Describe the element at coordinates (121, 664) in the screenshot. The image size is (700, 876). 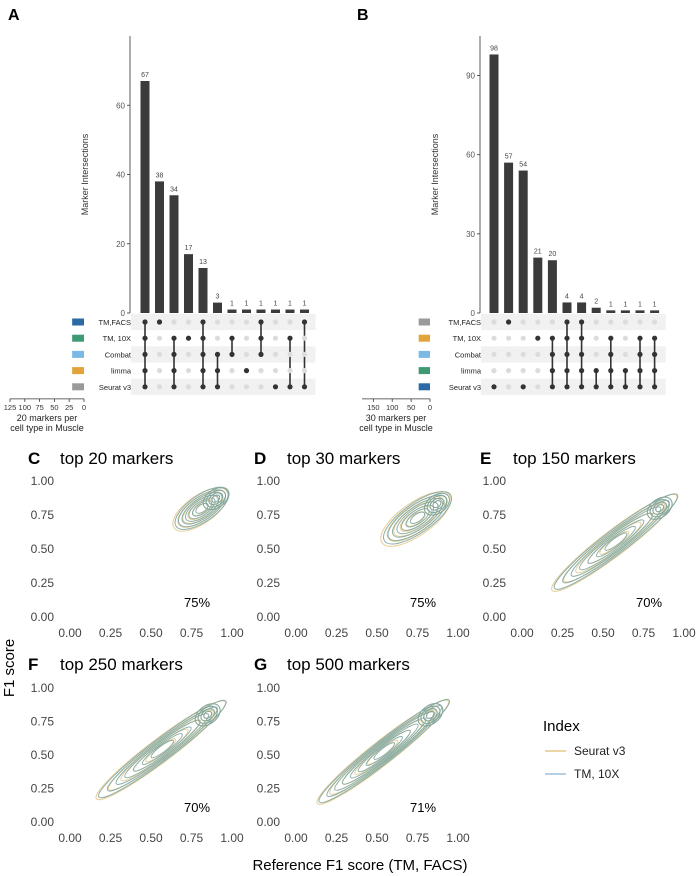
I see `panel-title: top 250 markers` at that location.